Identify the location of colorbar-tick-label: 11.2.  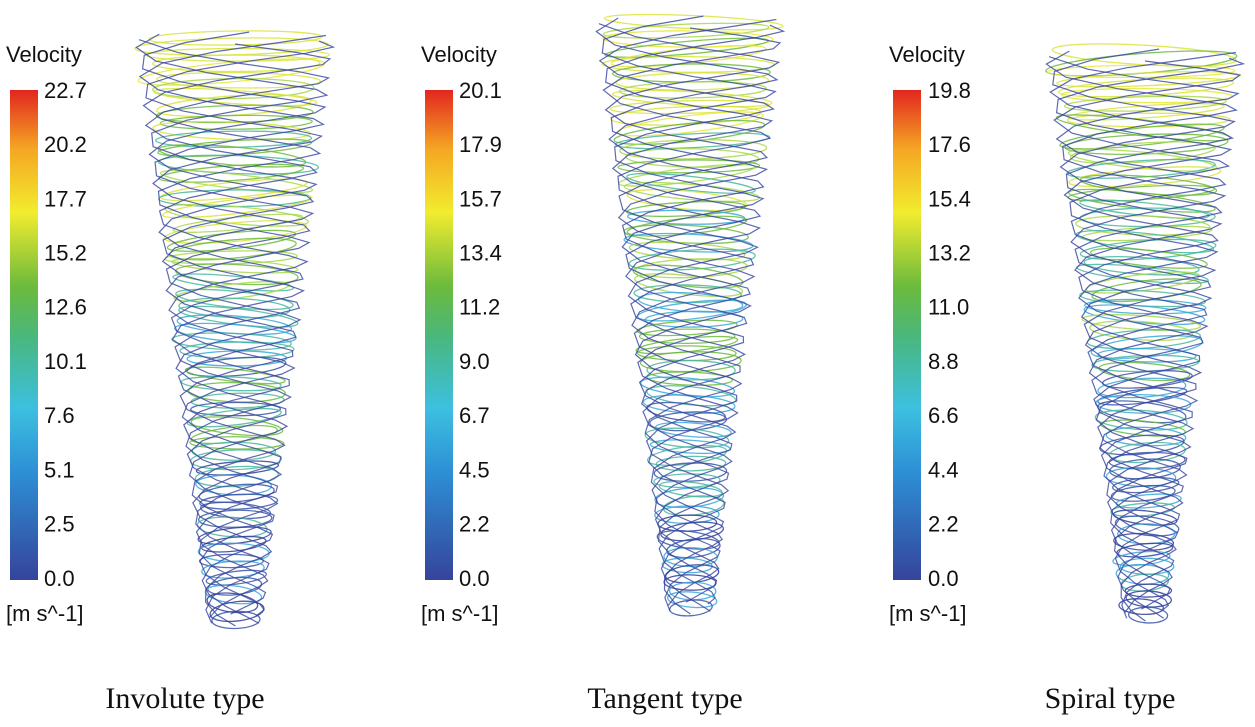
(479, 307).